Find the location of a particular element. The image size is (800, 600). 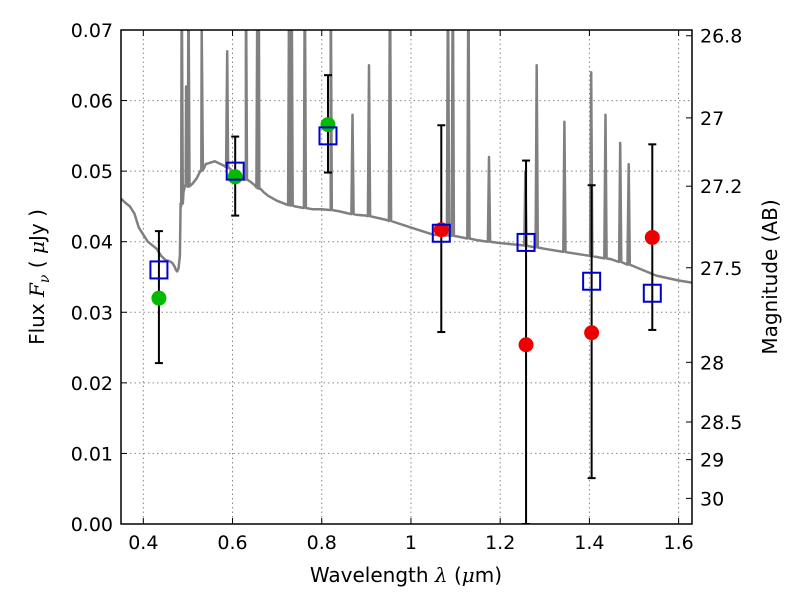

y2-tick-label: 30 is located at coordinates (712, 499).